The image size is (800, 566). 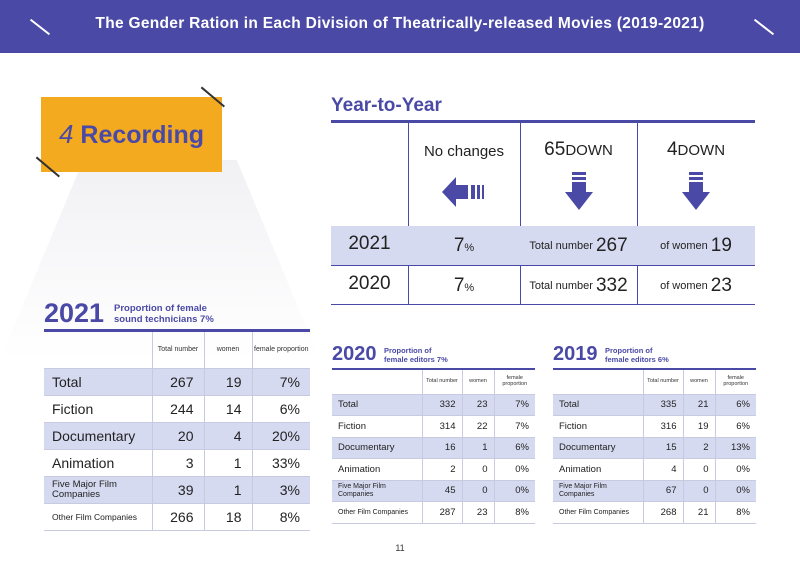 I want to click on table-row: Fiction 316 19 6%, so click(x=654, y=426).